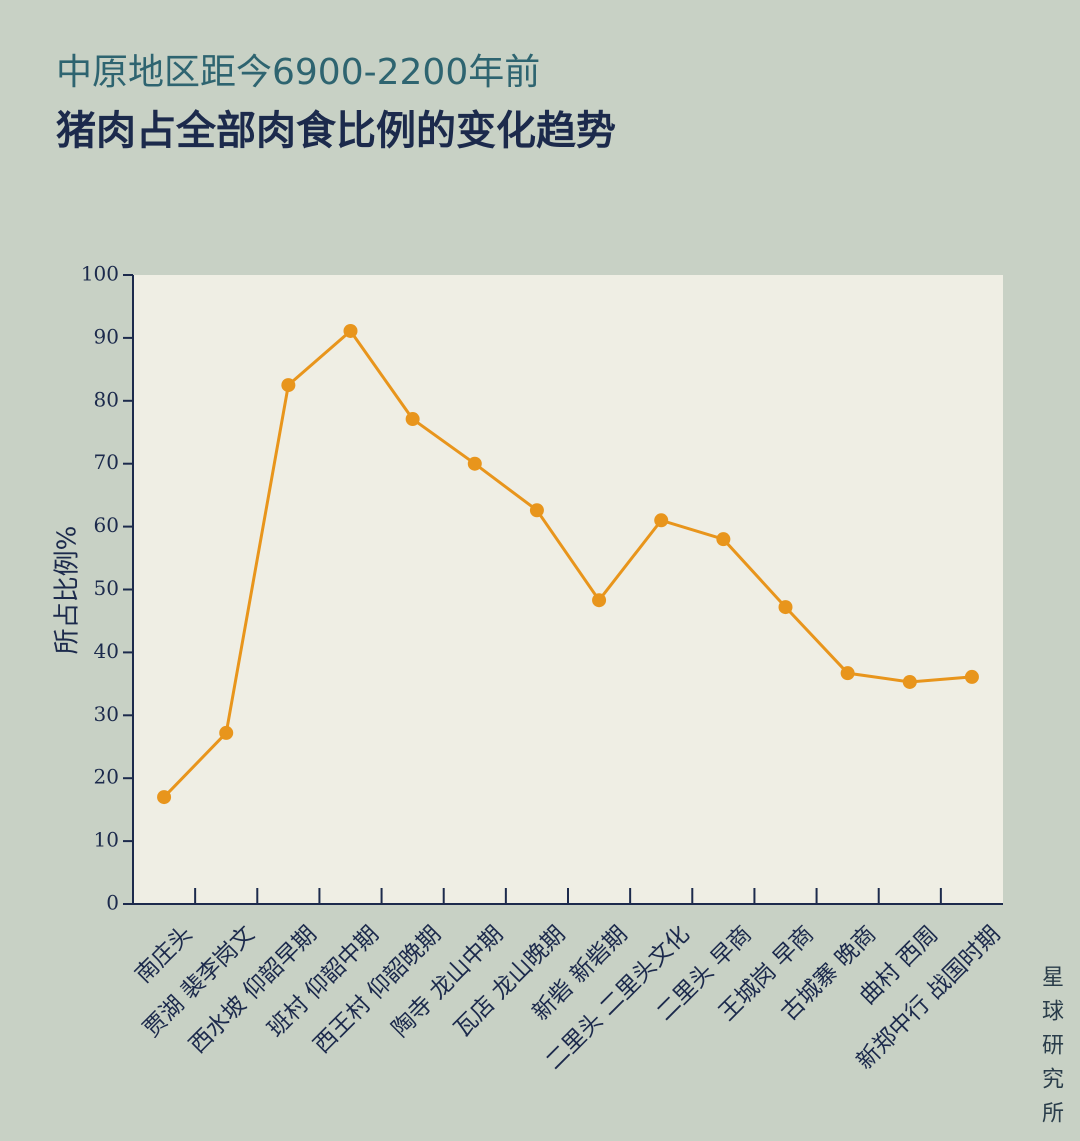 Image resolution: width=1080 pixels, height=1141 pixels. Describe the element at coordinates (100, 274) in the screenshot. I see `y-tick-label: 100` at that location.